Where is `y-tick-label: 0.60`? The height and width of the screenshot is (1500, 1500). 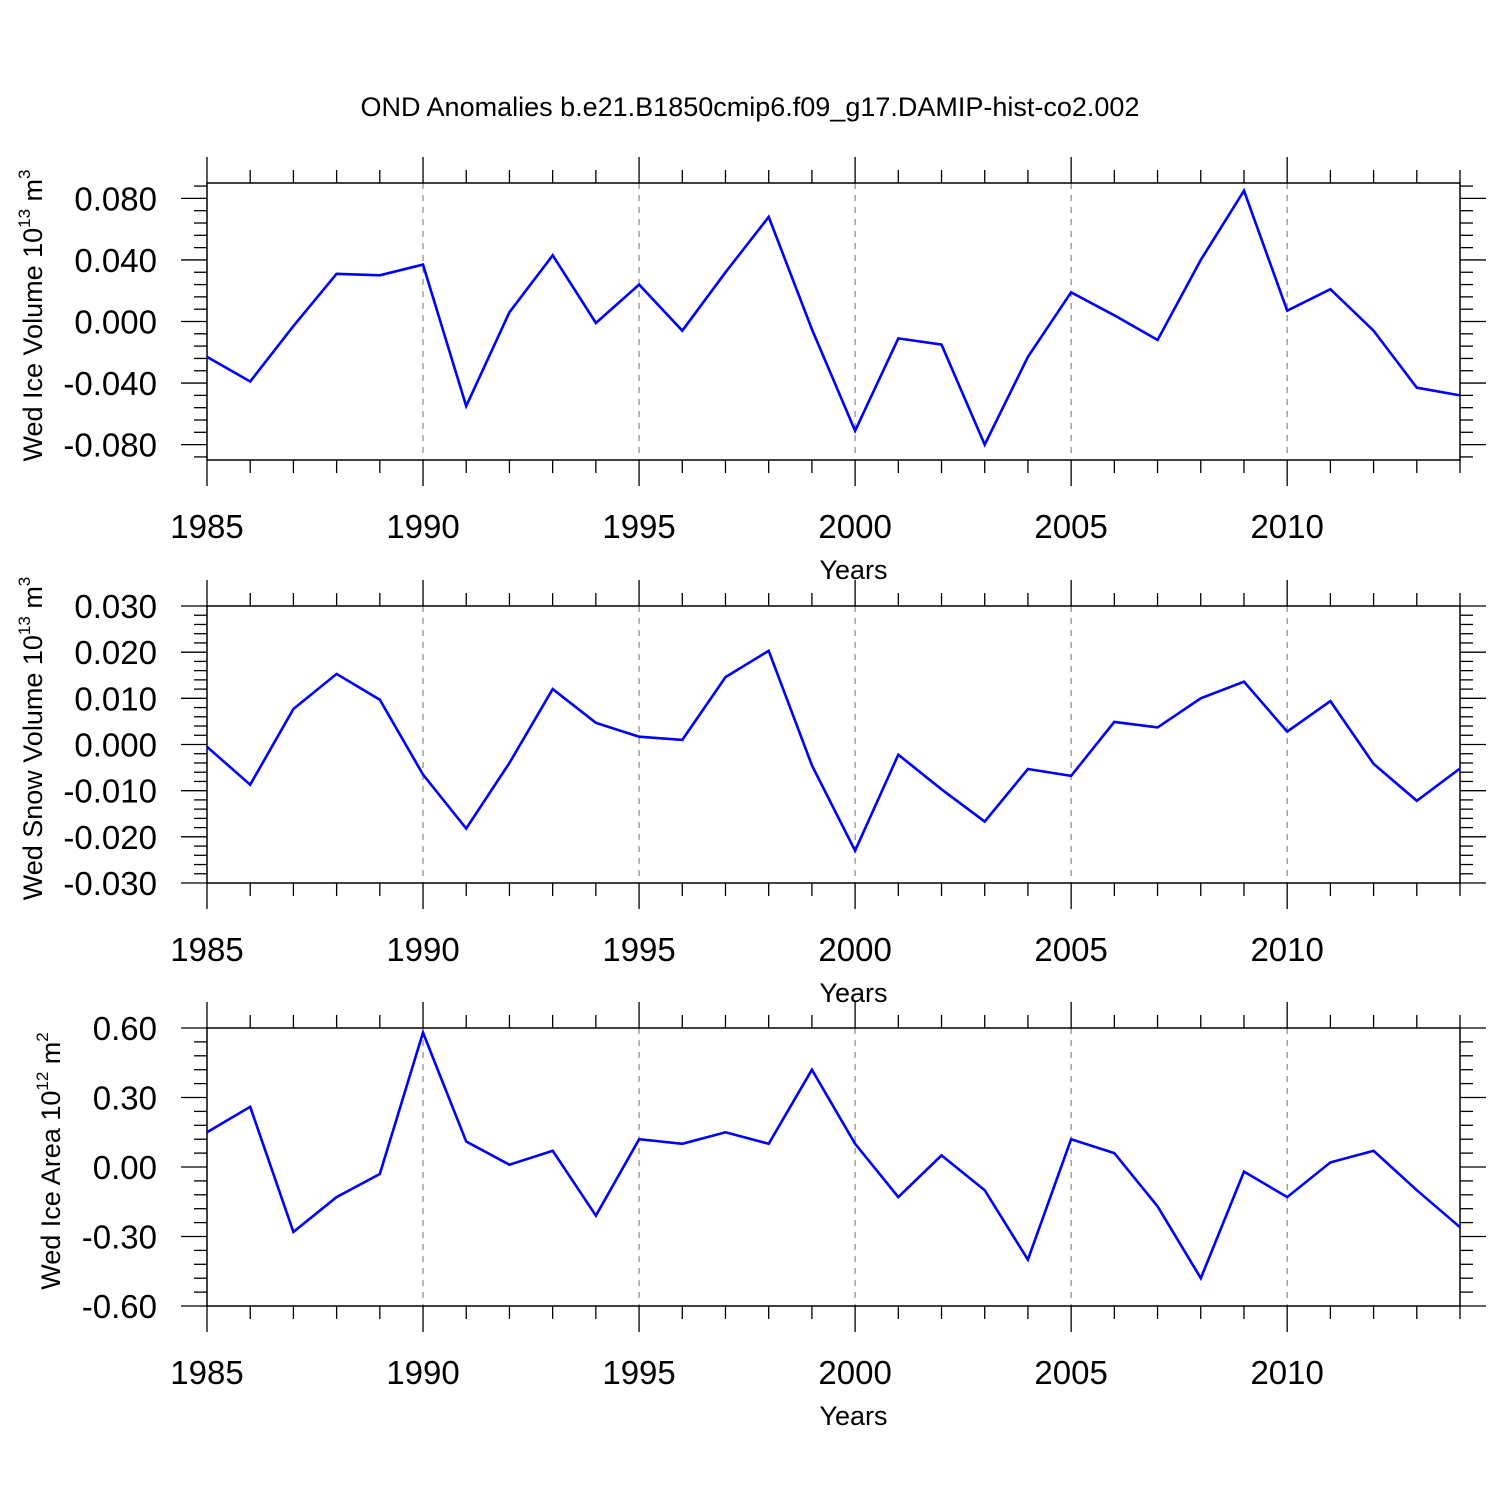
y-tick-label: 0.60 is located at coordinates (125, 1028).